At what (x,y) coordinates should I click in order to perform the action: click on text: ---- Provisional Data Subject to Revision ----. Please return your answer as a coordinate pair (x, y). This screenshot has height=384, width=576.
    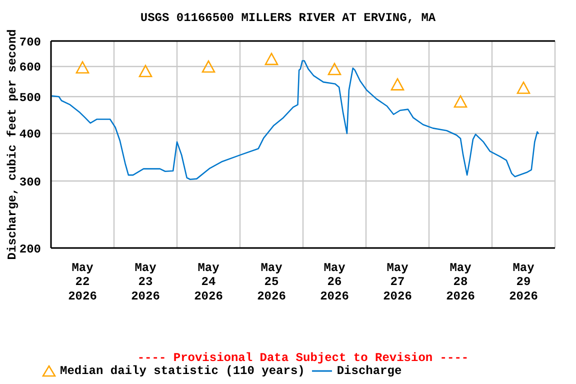
    Looking at the image, I should click on (303, 358).